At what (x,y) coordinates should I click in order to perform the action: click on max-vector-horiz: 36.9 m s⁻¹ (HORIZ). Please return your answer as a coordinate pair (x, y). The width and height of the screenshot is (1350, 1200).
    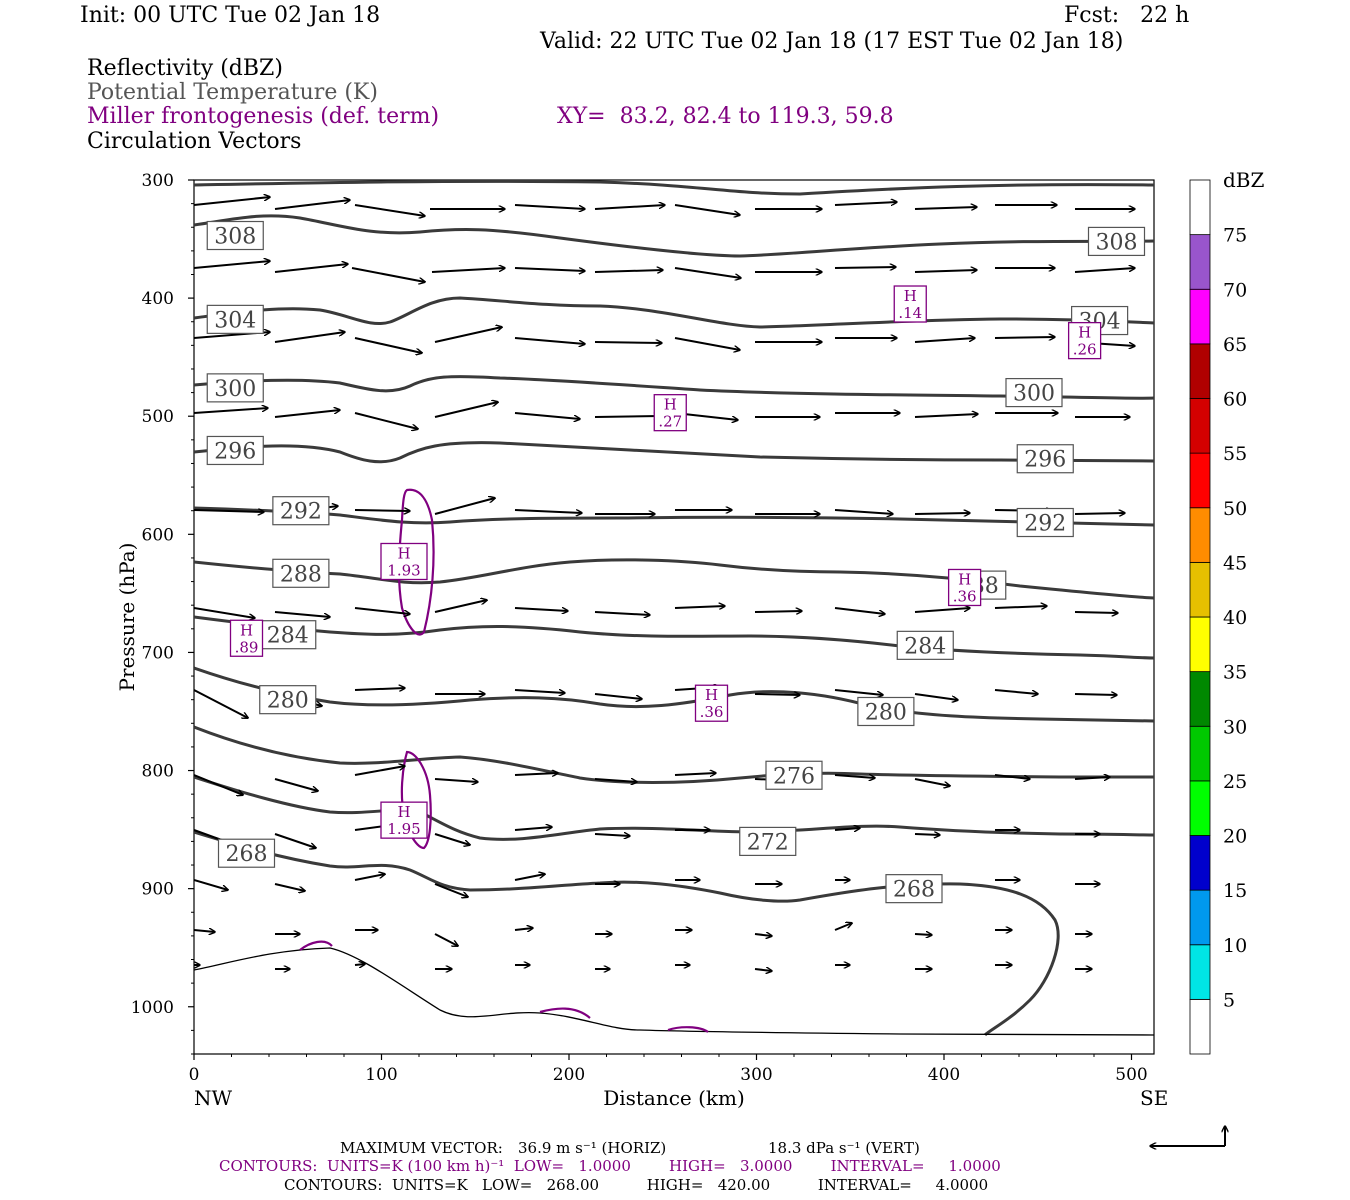
    Looking at the image, I should click on (592, 1148).